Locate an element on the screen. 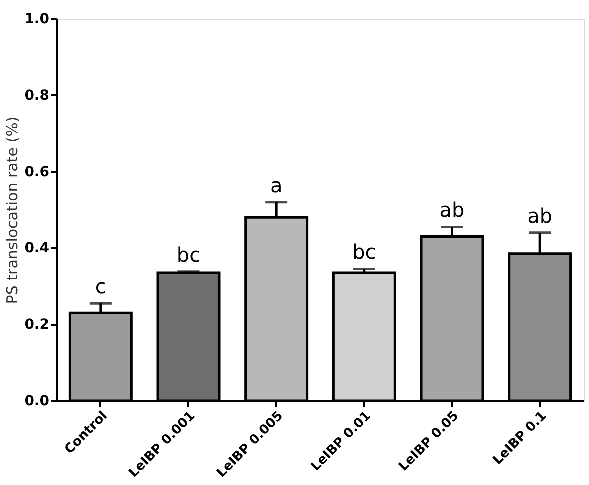  y-tick-label: 0.0 is located at coordinates (37, 402).